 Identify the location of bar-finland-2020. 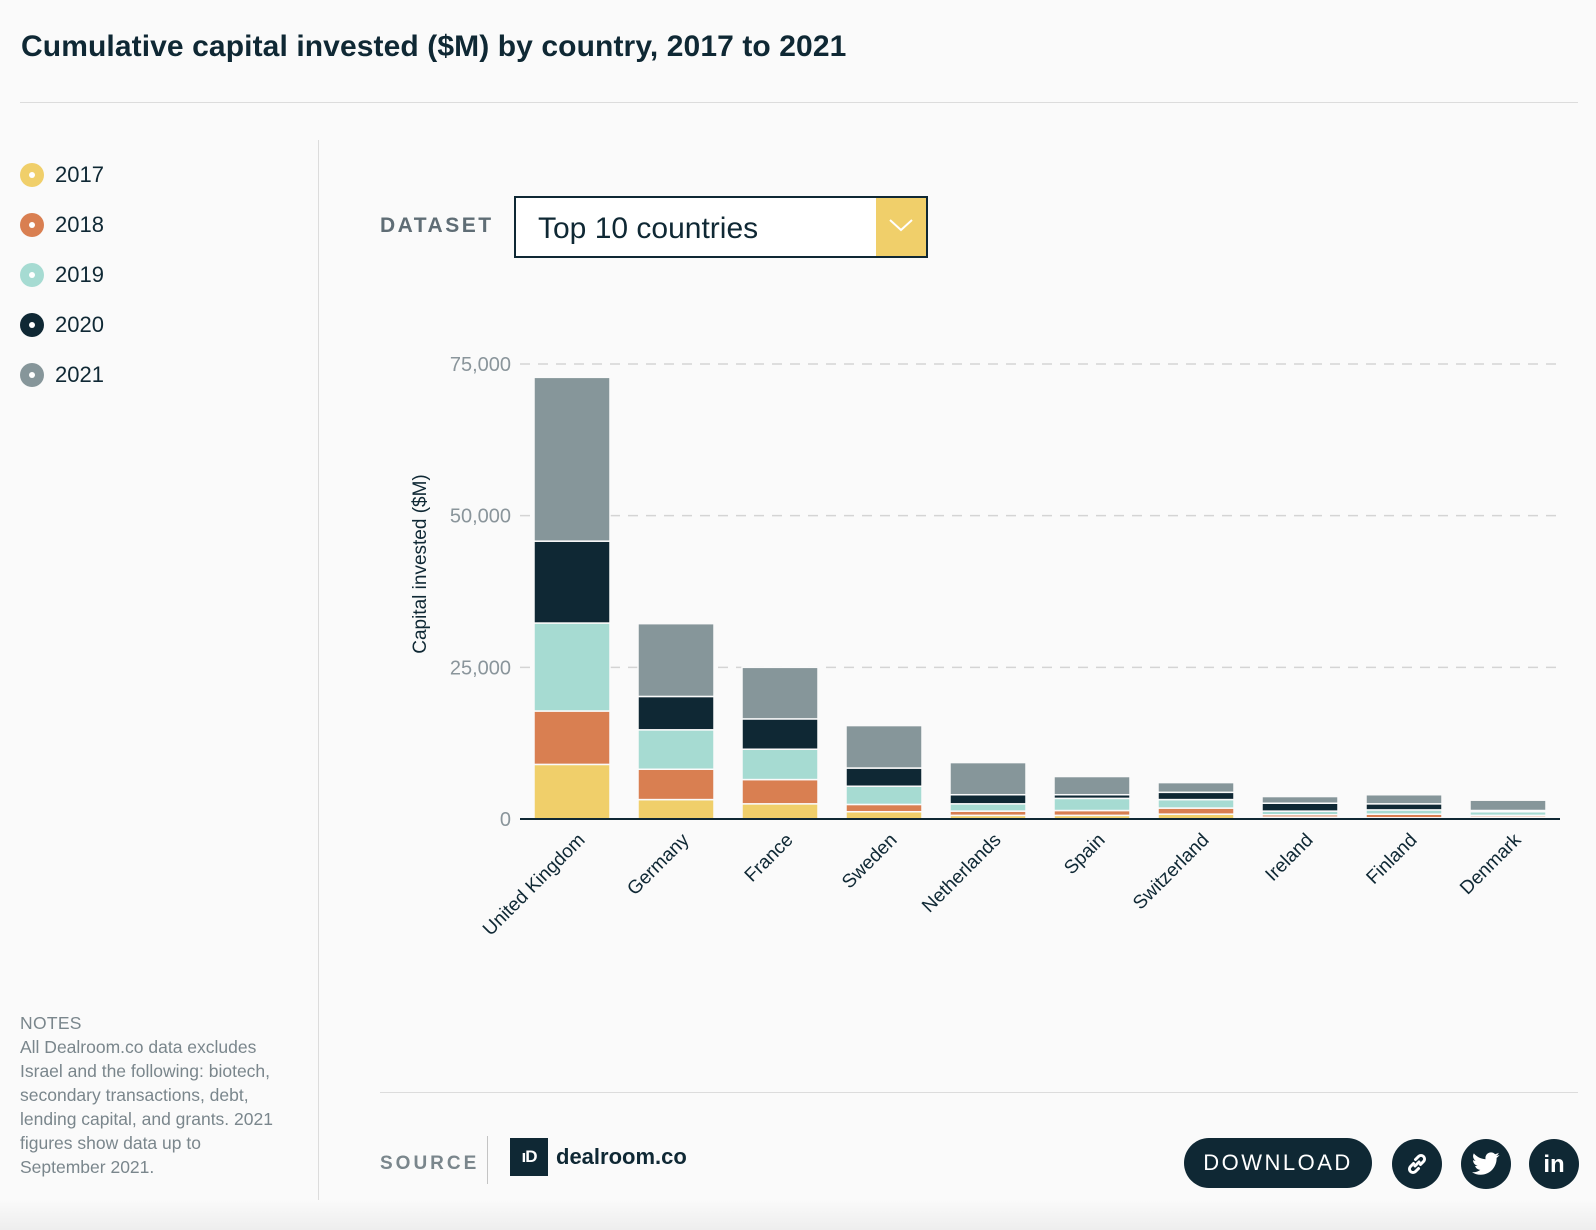
(1404, 807).